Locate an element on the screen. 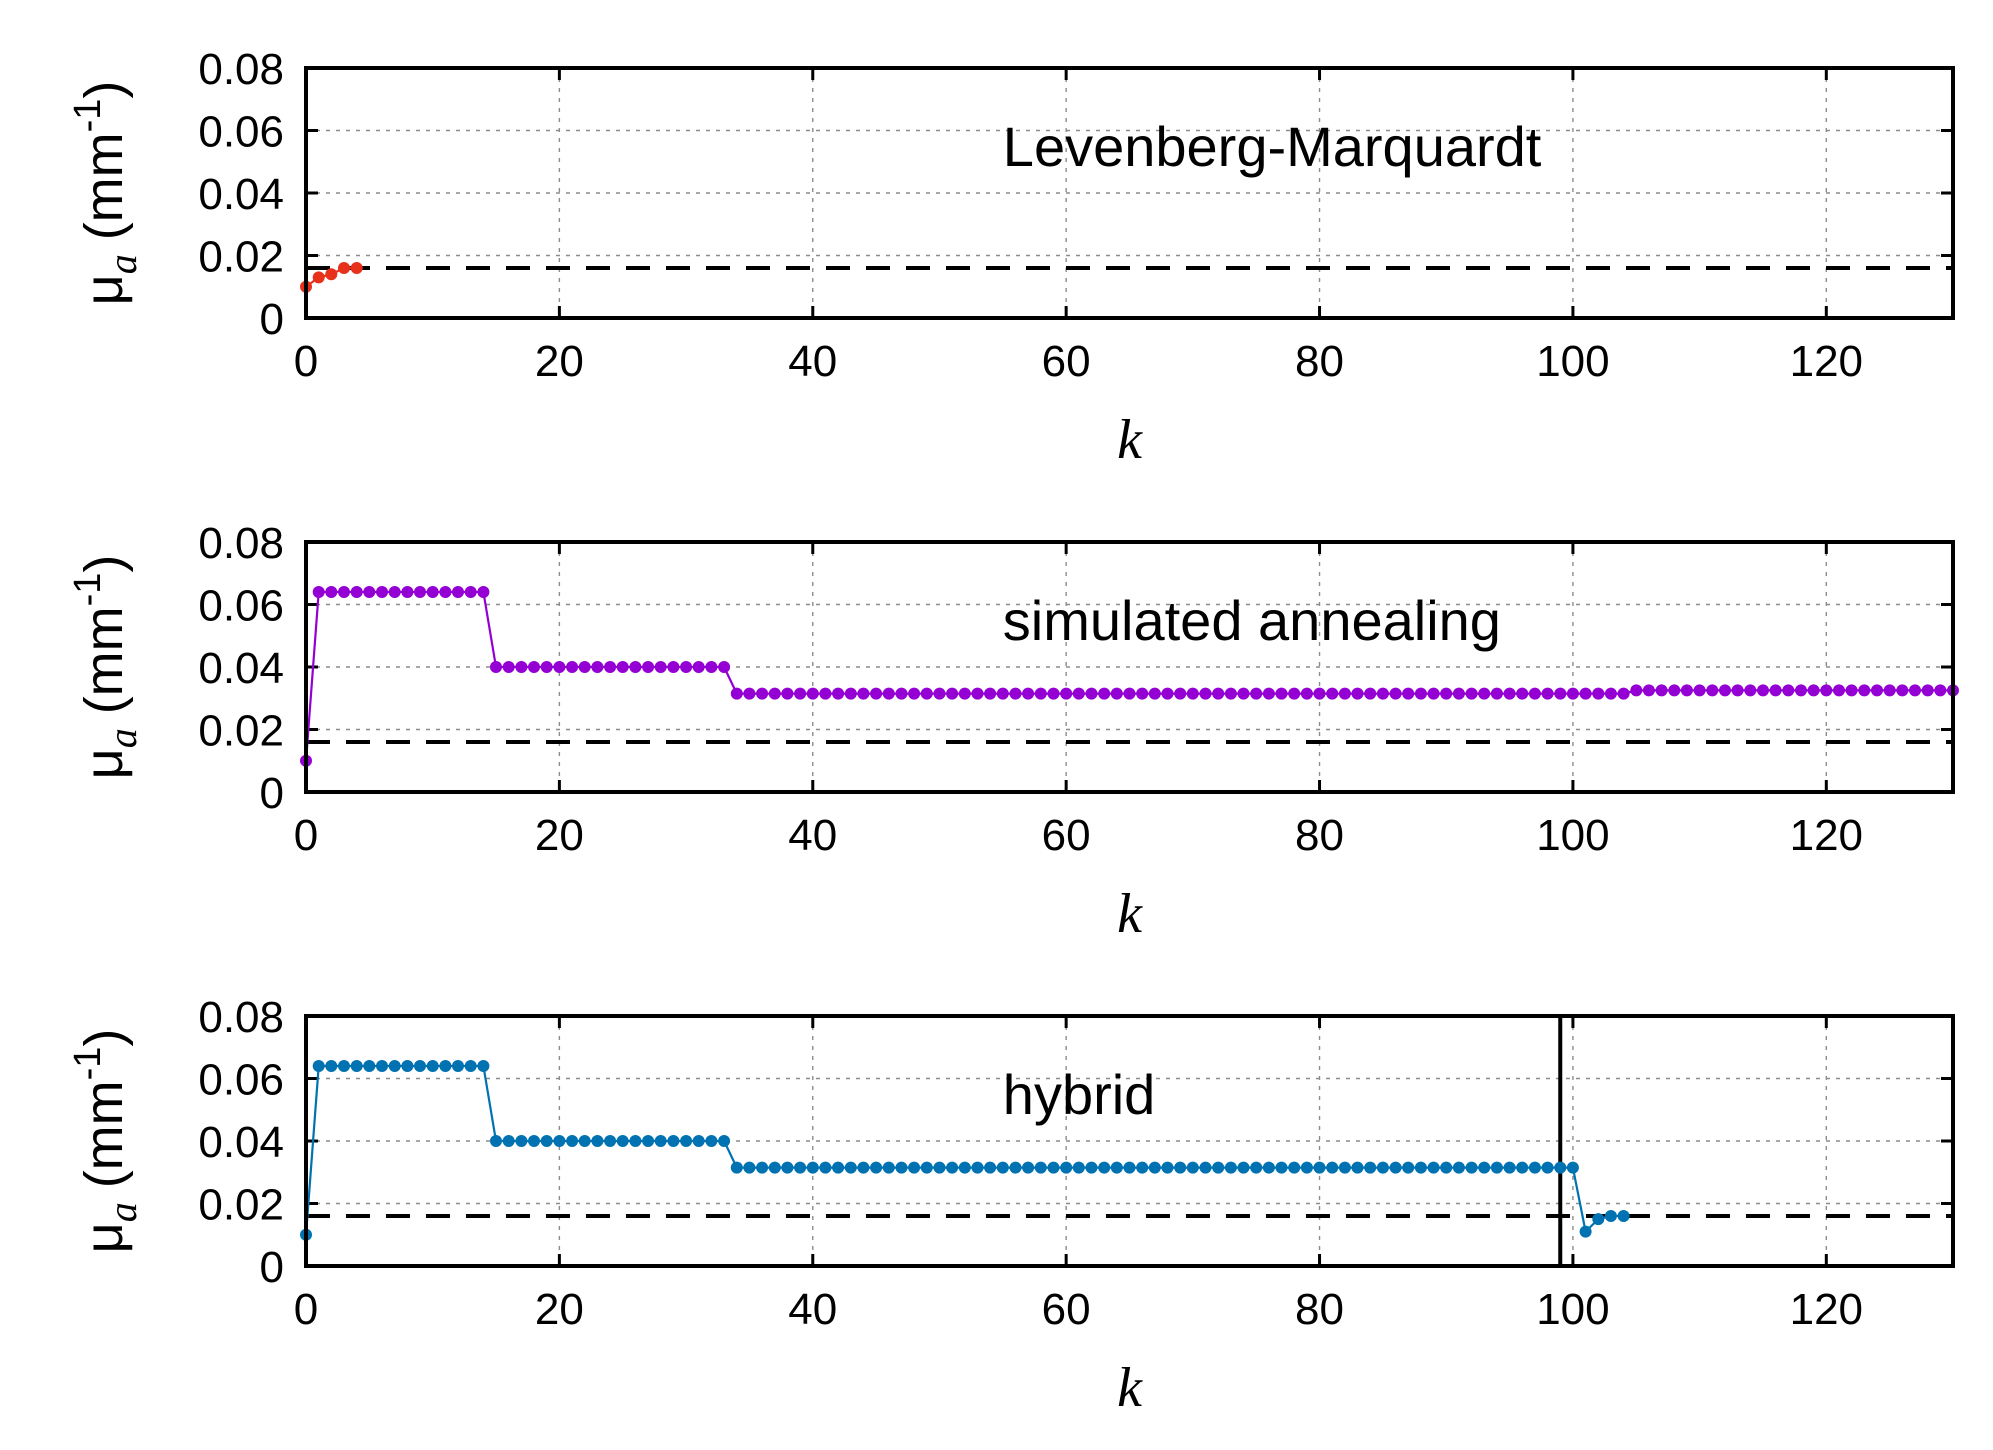 The height and width of the screenshot is (1450, 1993). y-tick-label: 0.06 is located at coordinates (241, 132).